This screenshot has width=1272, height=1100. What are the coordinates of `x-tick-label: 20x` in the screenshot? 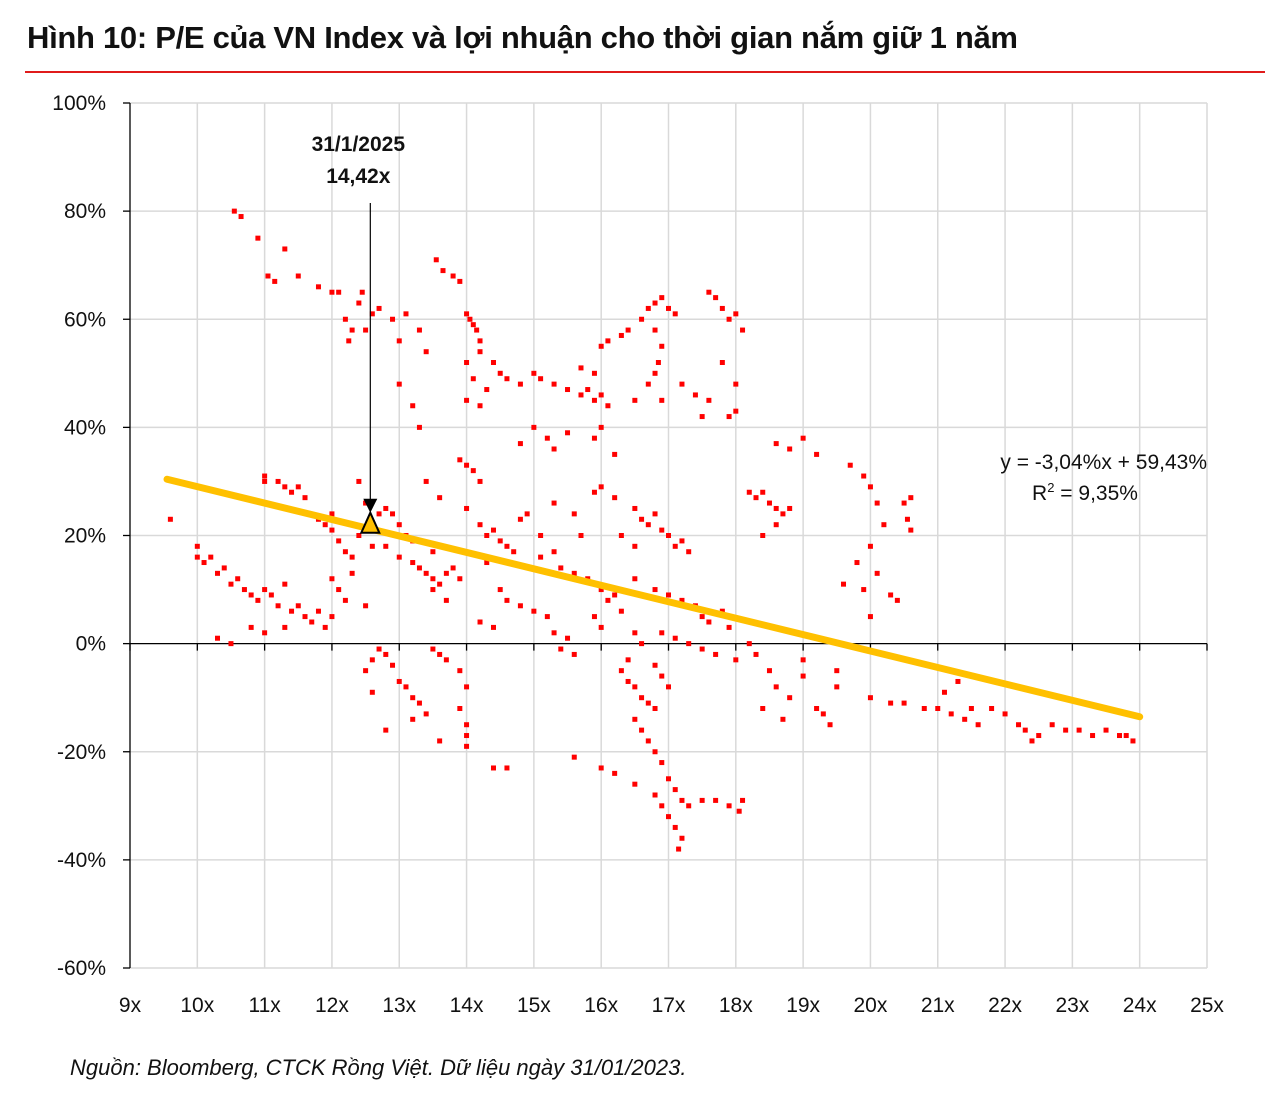 It's located at (871, 1005).